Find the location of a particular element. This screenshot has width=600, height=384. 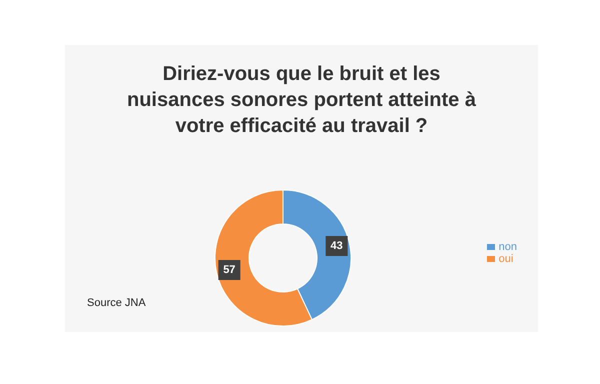

chart-title: Diriez-vous que le bruit et les nuisances sonores portent atteinte à votre efficacité au travail ? is located at coordinates (301, 100).